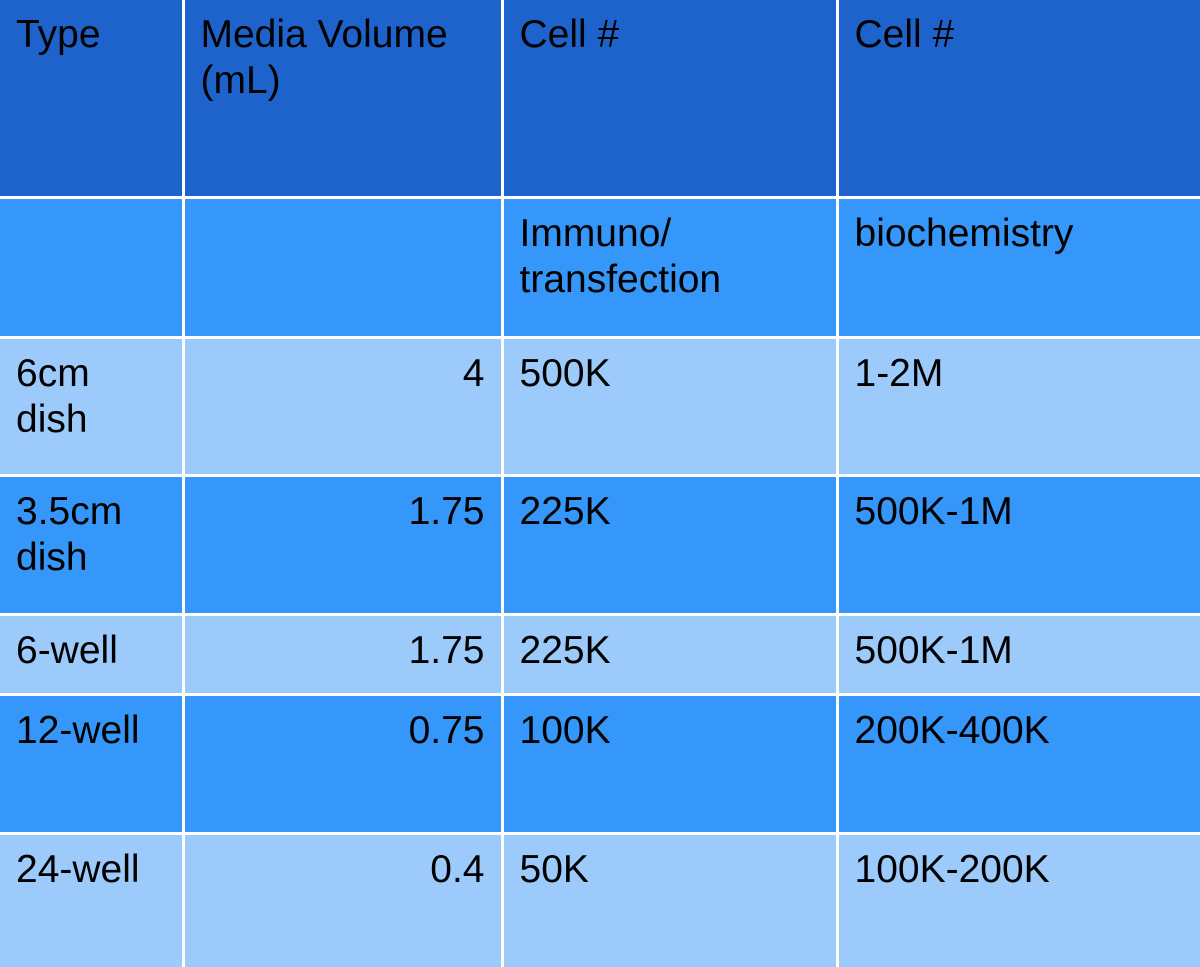 The height and width of the screenshot is (967, 1200). What do you see at coordinates (92, 406) in the screenshot?
I see `row-type: 6cm dish` at bounding box center [92, 406].